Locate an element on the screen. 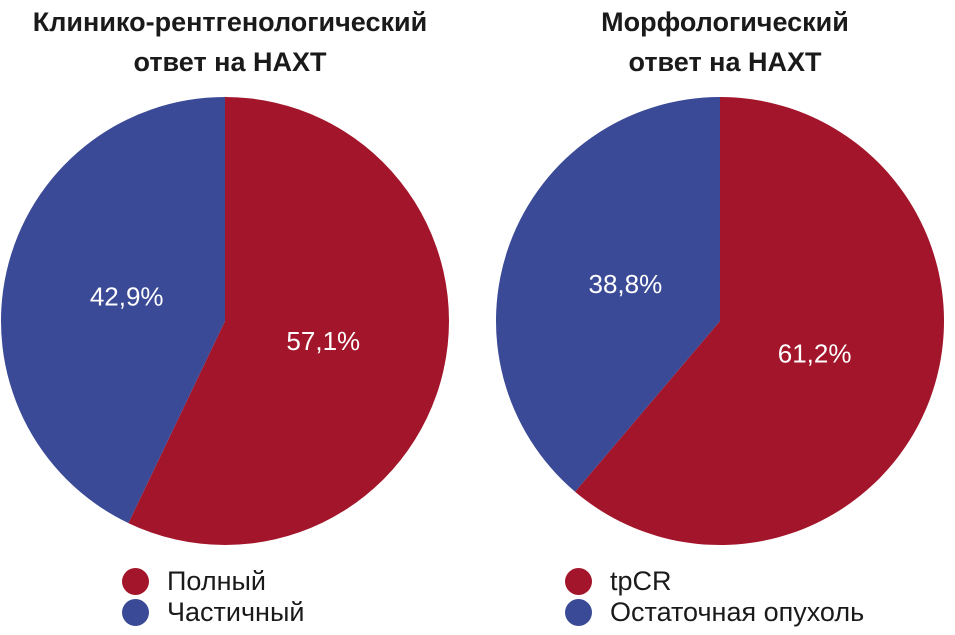 The height and width of the screenshot is (635, 955). chart-title-line-1: Морфологический is located at coordinates (725, 22).